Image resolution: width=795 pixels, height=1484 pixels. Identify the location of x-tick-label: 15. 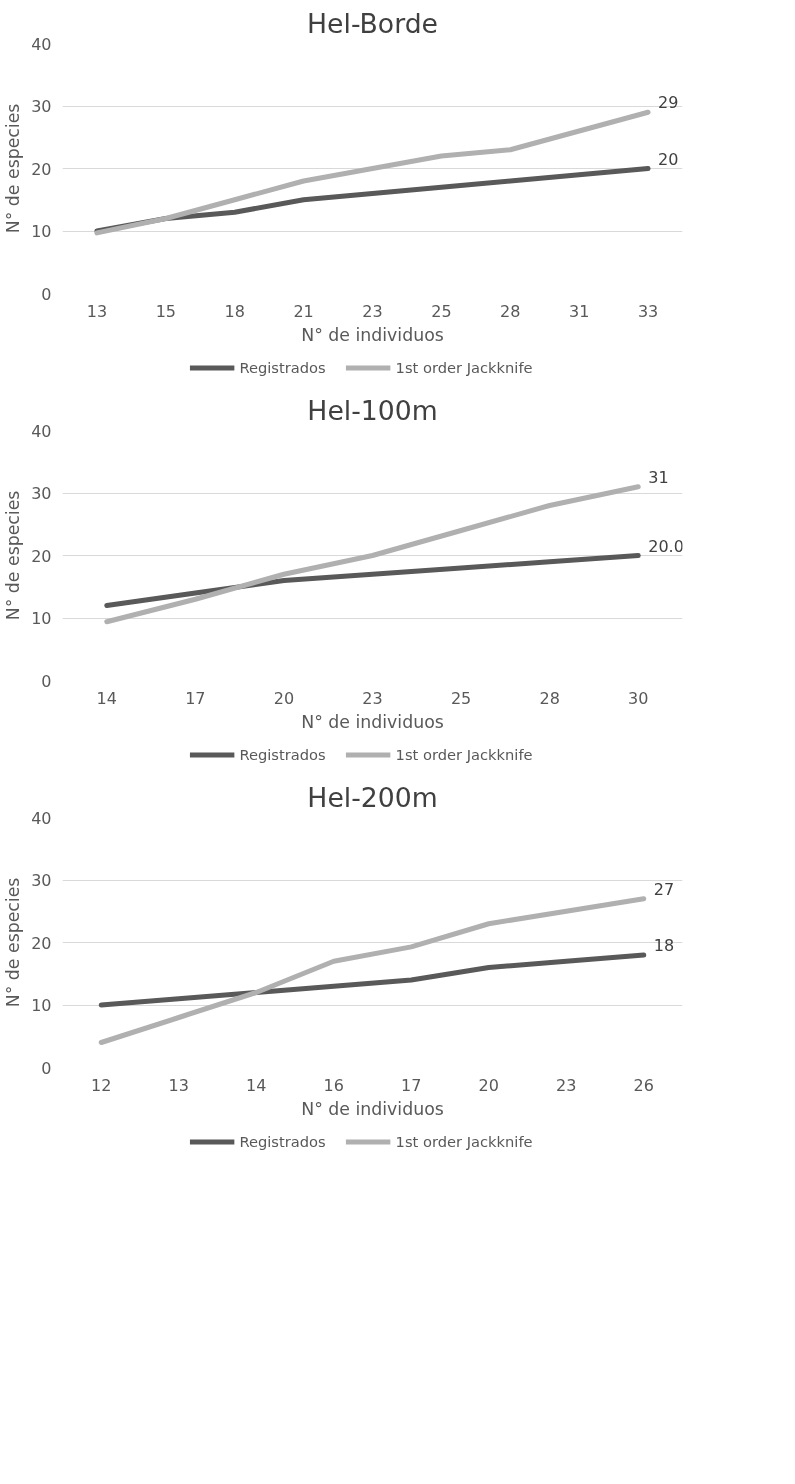
(166, 311).